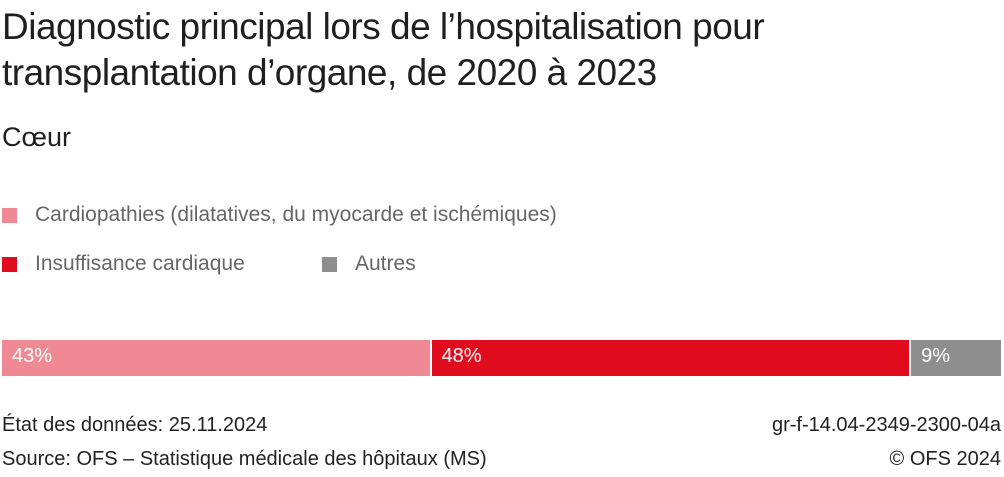  What do you see at coordinates (886, 425) in the screenshot?
I see `chart-code: gr-f-14.04-2349-2300-04a` at bounding box center [886, 425].